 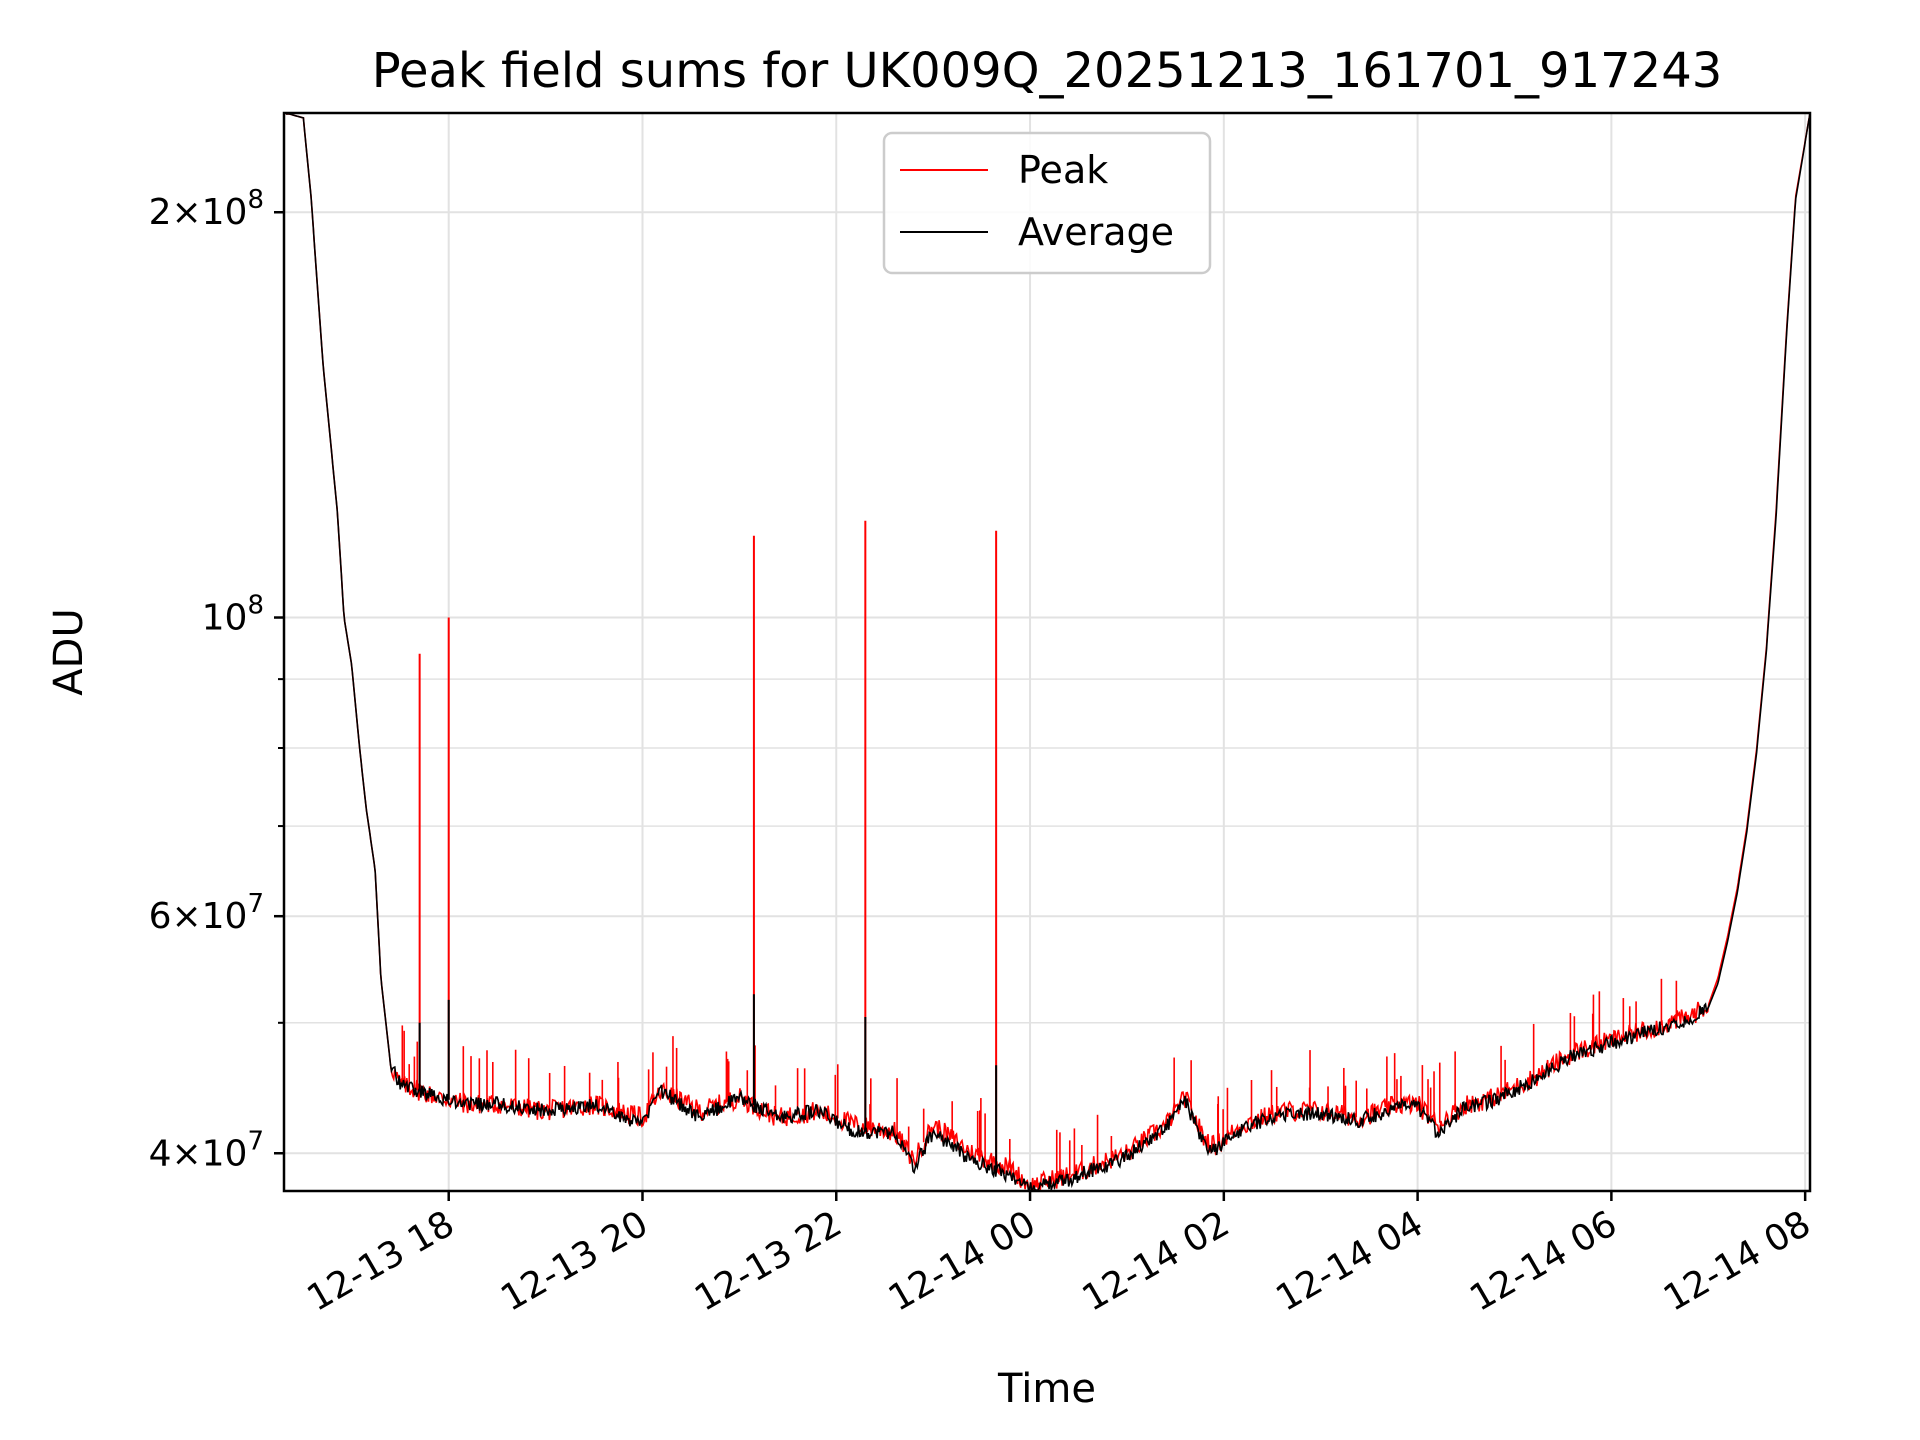 I want to click on x-axis-label: Time, so click(x=1046, y=1389).